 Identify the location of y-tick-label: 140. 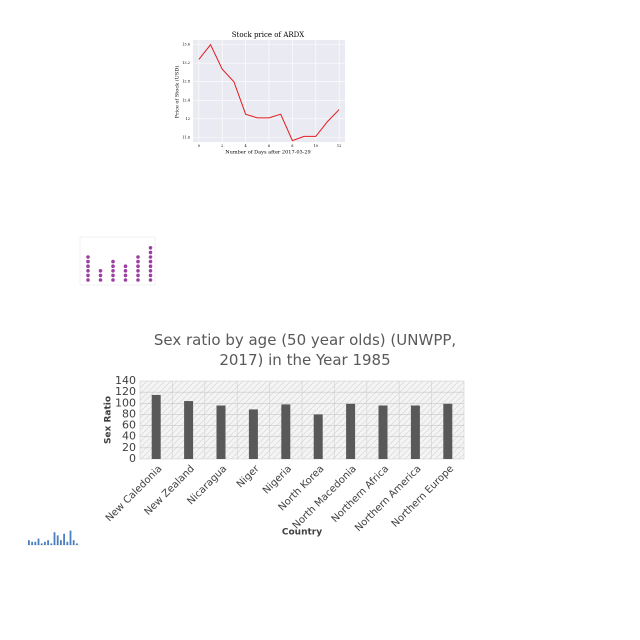
(125, 380).